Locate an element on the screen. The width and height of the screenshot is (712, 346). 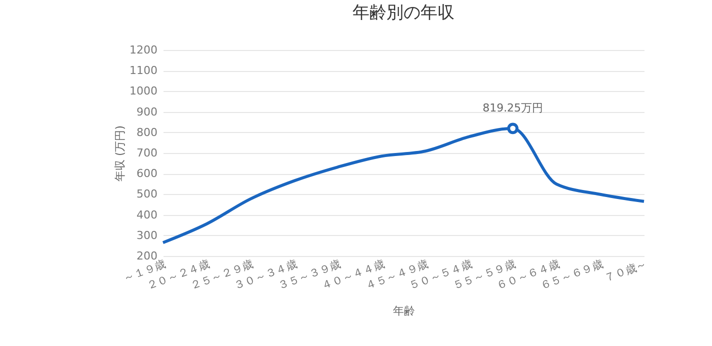
y-tick-label: 1000 is located at coordinates (144, 91).